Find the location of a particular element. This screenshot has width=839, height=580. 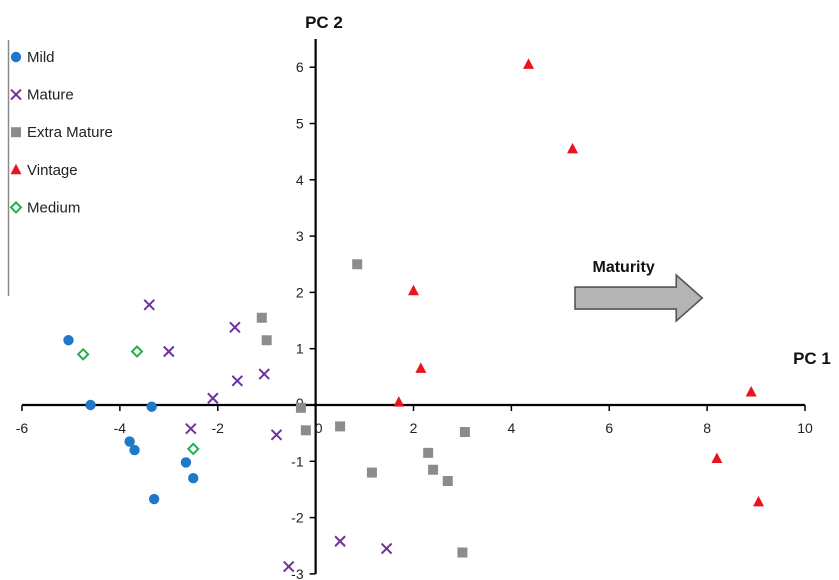

y-tick-label: 1 is located at coordinates (300, 349).